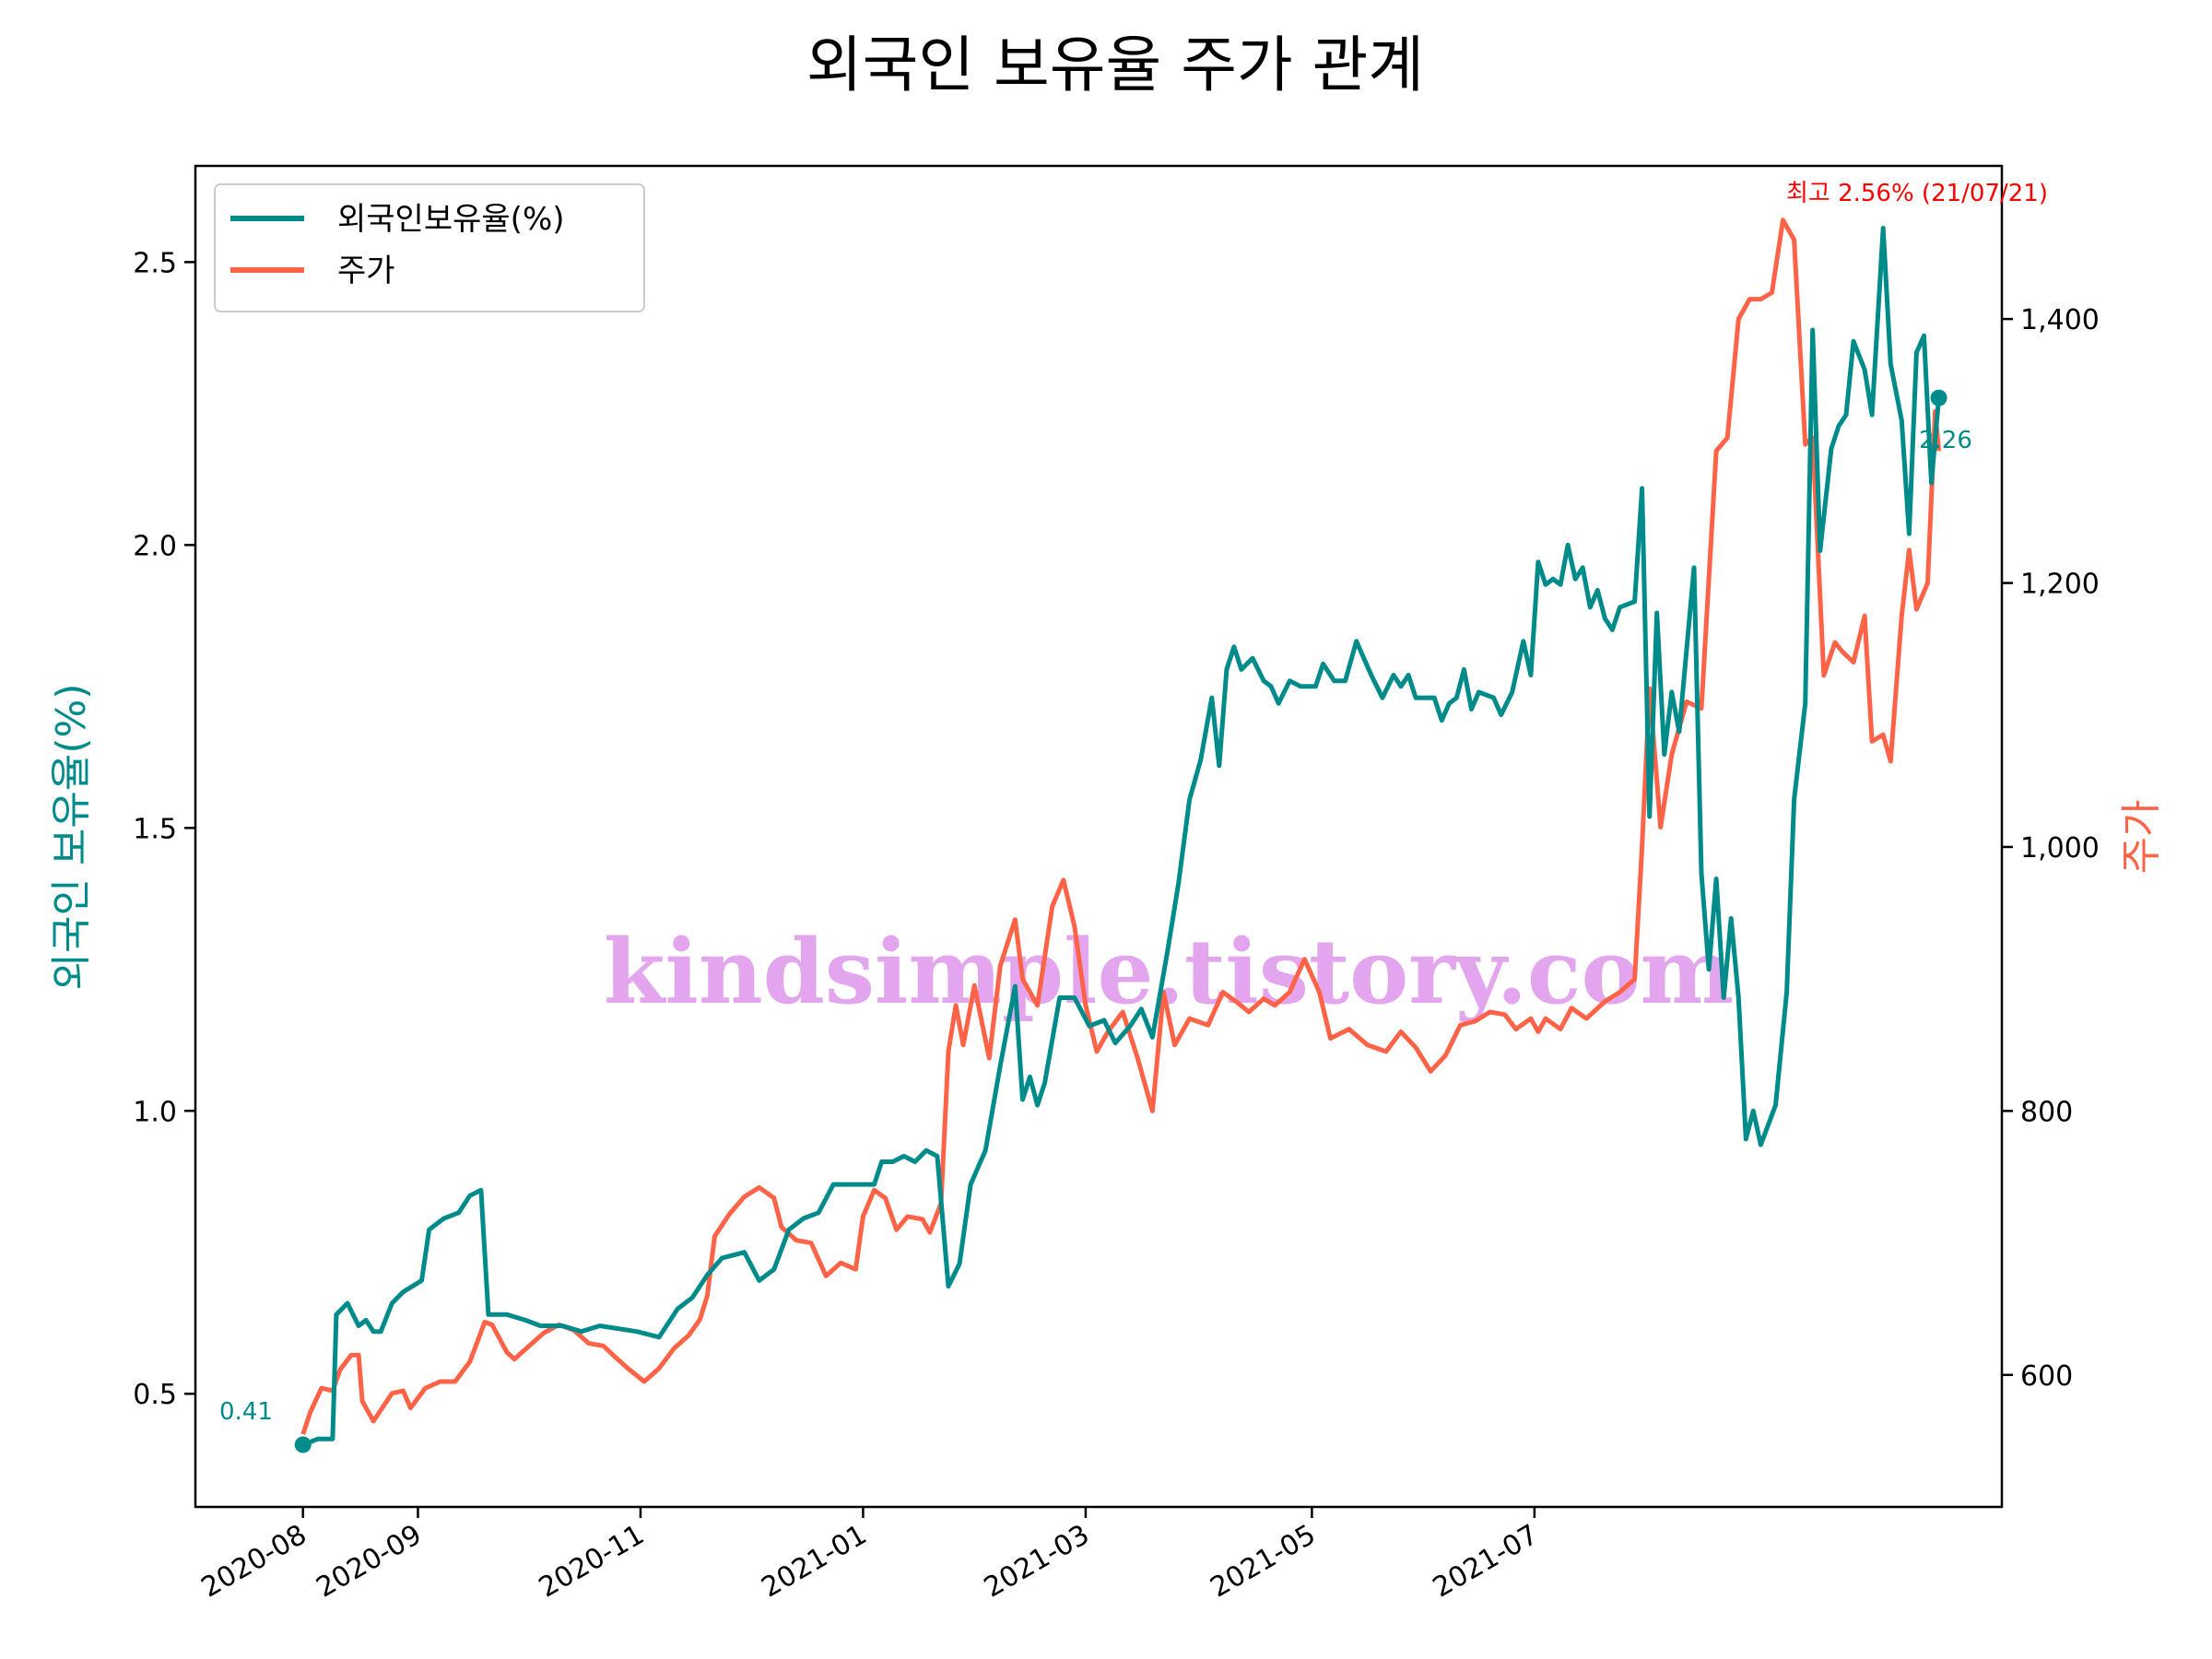 This screenshot has width=2212, height=1659. I want to click on annotation-max-price: 최고 2.56% (21/07/21), so click(1917, 193).